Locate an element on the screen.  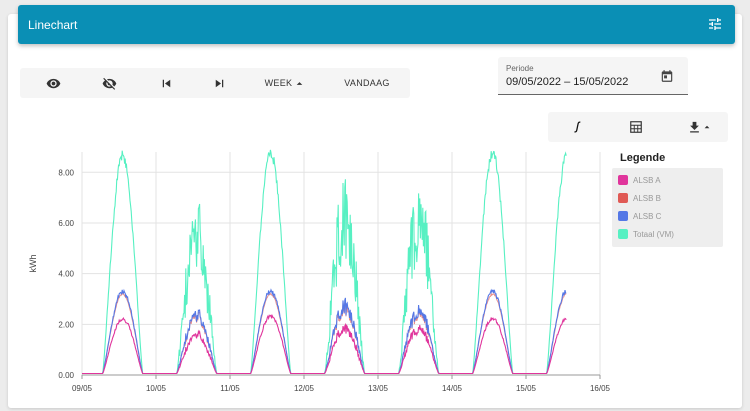
series-line-alsb-c is located at coordinates (324, 331).